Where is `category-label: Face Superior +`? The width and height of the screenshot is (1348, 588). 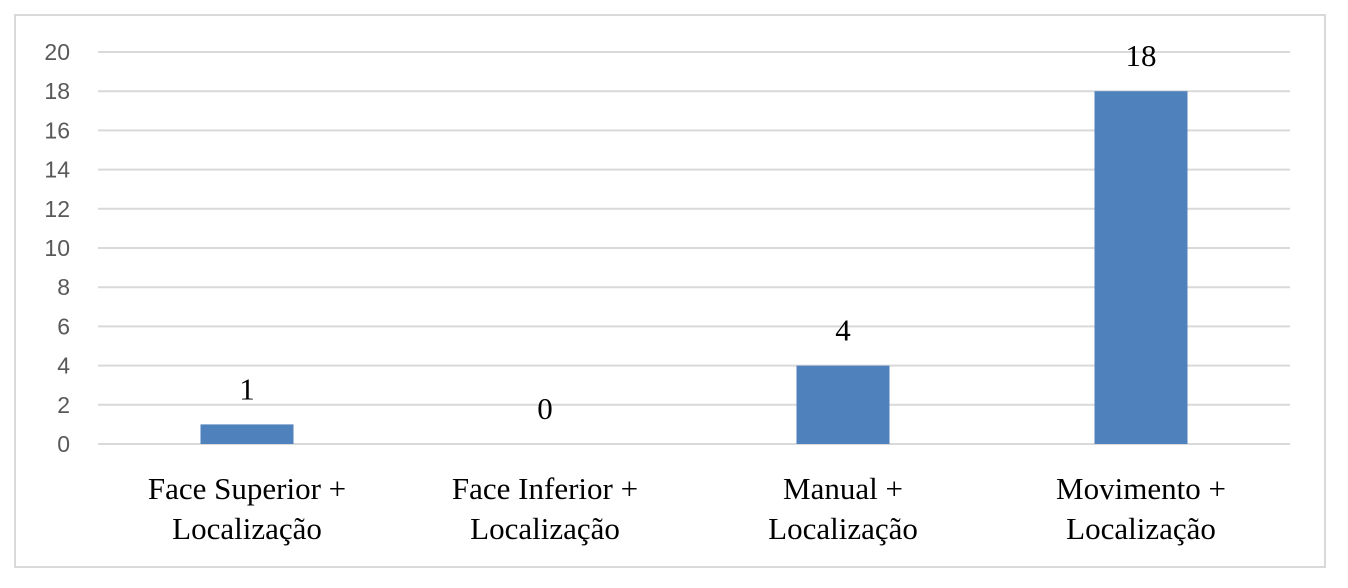 category-label: Face Superior + is located at coordinates (247, 488).